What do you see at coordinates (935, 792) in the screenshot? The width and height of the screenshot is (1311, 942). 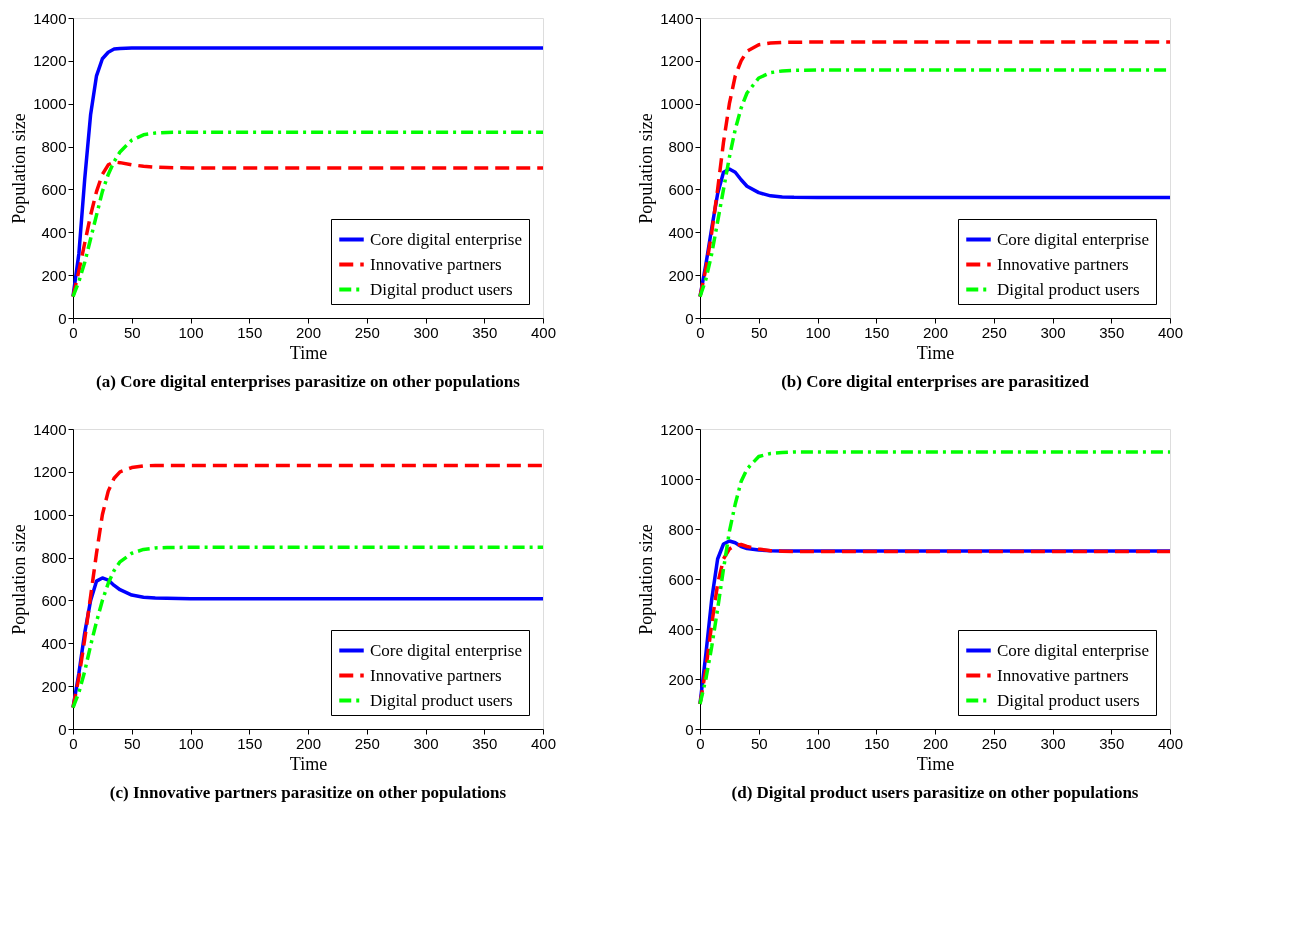 I see `text: (d) Digital product users parasitize on other populations` at bounding box center [935, 792].